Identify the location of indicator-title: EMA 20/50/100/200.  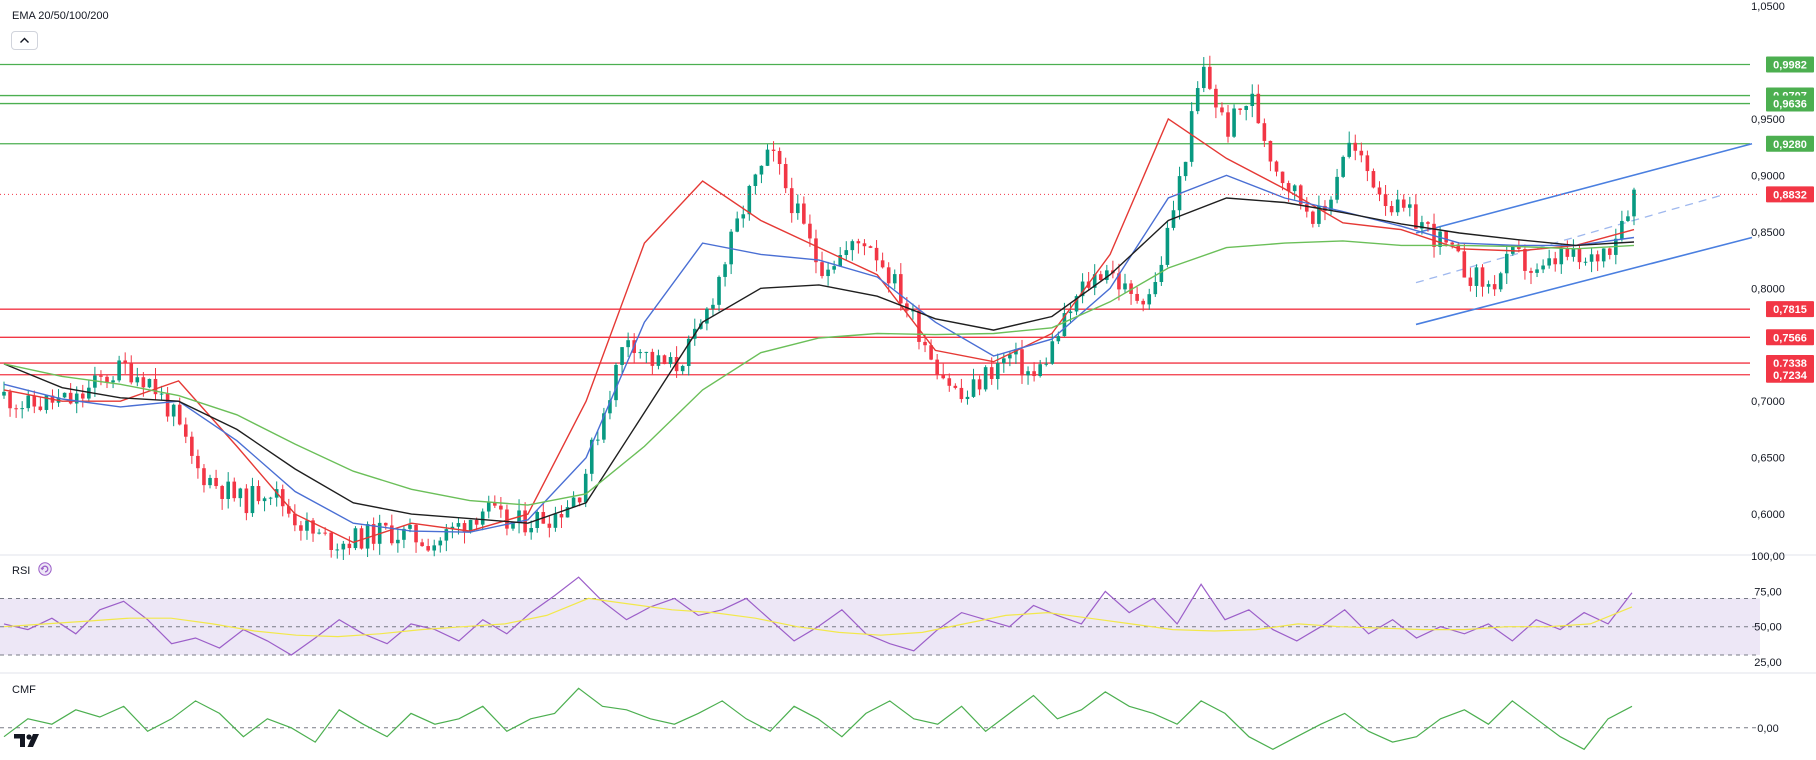
(60, 16).